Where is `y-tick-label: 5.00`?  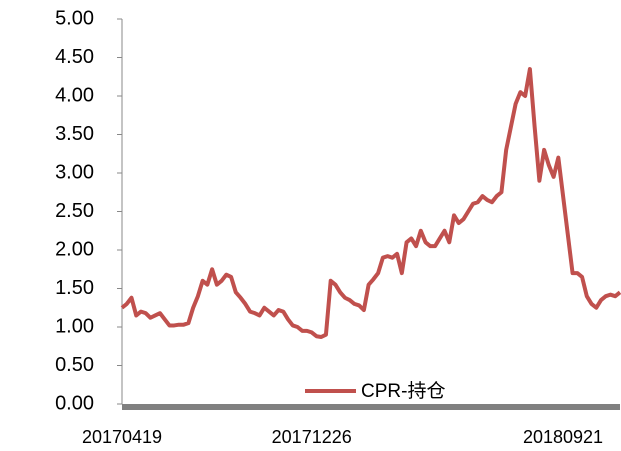 y-tick-label: 5.00 is located at coordinates (74, 18).